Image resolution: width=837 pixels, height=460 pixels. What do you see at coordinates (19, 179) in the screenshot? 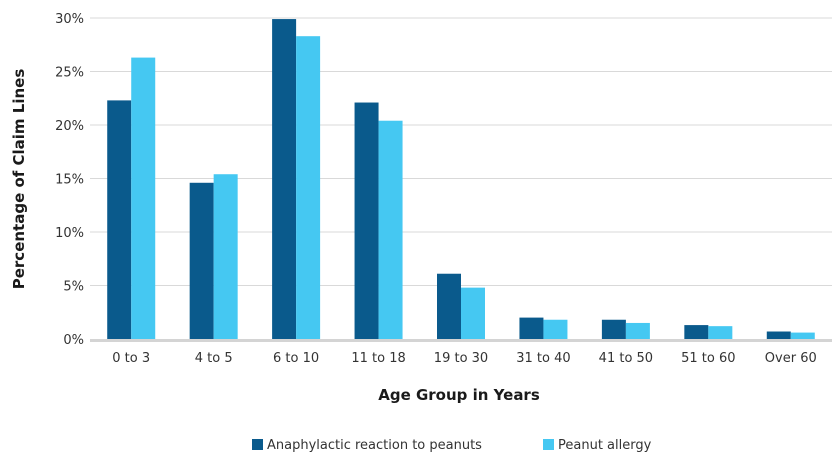
I see `y-axis-label: Percentage of Claim Lines` at bounding box center [19, 179].